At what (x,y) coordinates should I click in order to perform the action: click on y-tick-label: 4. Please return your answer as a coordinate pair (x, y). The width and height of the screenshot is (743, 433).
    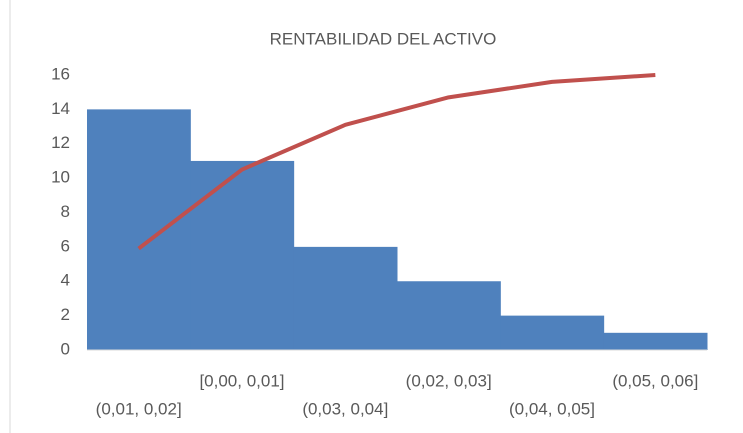
    Looking at the image, I should click on (65, 280).